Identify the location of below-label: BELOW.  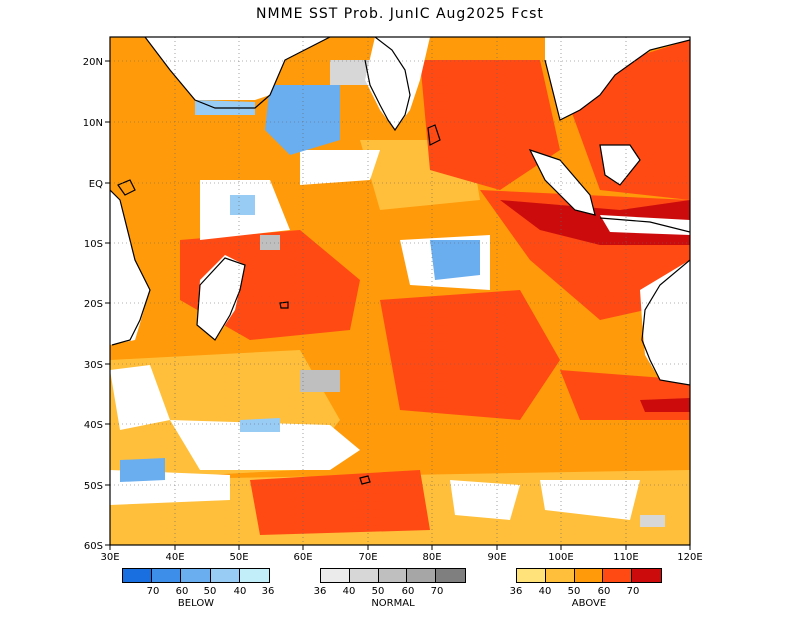
(196, 603).